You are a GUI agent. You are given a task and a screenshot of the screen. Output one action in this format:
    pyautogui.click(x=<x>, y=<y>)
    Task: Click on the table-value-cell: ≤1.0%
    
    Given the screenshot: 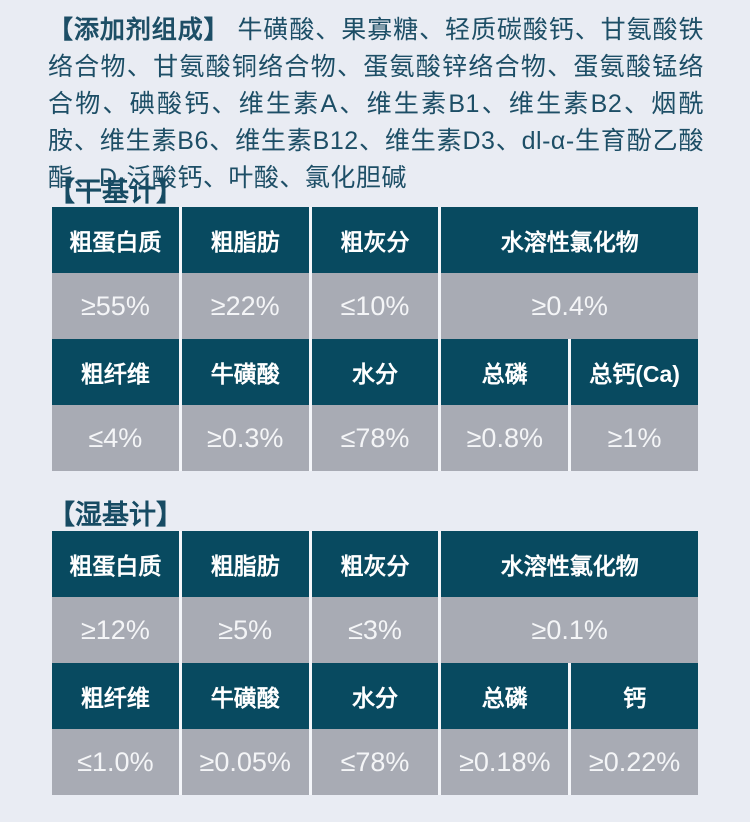 What is the action you would take?
    pyautogui.click(x=115, y=762)
    